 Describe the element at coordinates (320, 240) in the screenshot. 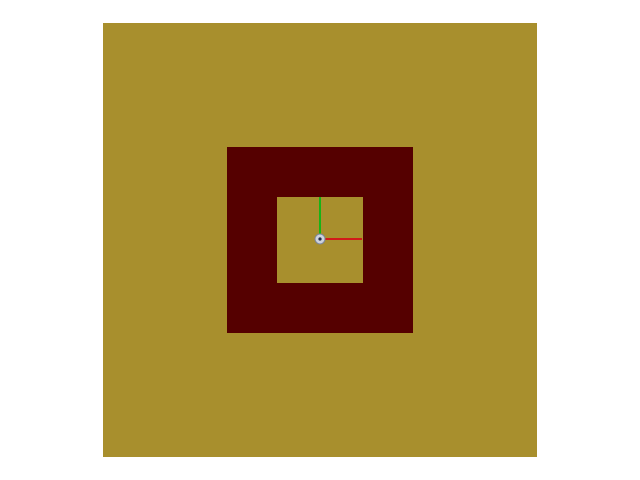

I see `inner-square` at that location.